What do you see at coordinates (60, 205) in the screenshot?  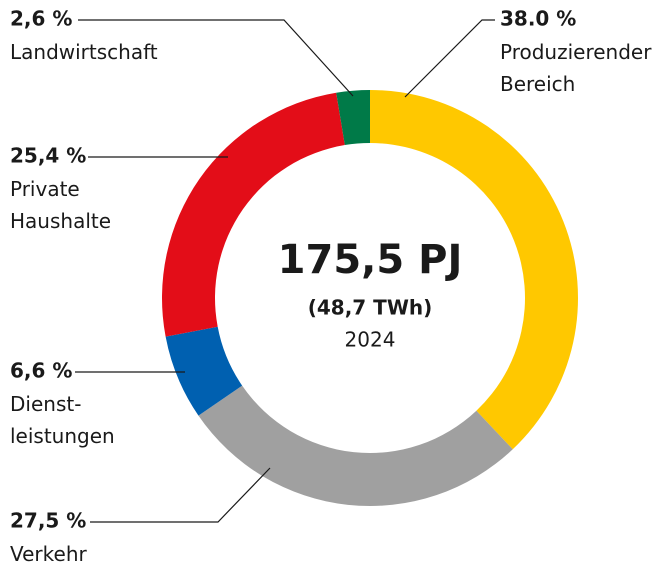 I see `category-label: Private Haushalte` at bounding box center [60, 205].